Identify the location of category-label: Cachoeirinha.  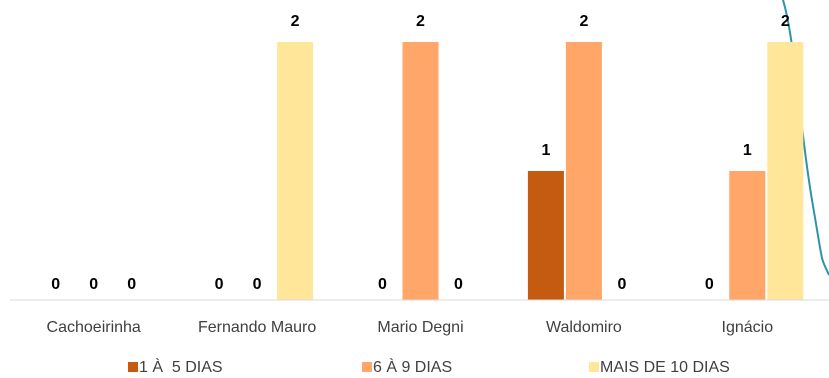
(94, 327).